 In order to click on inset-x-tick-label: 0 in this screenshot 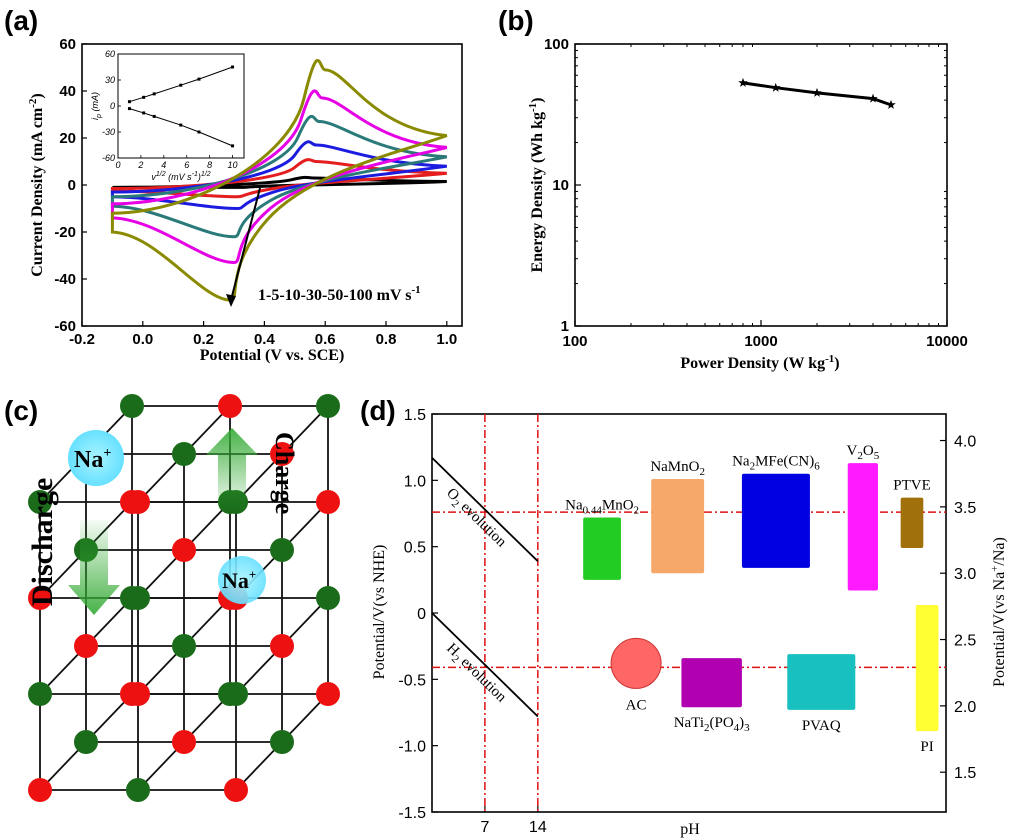, I will do `click(117, 165)`.